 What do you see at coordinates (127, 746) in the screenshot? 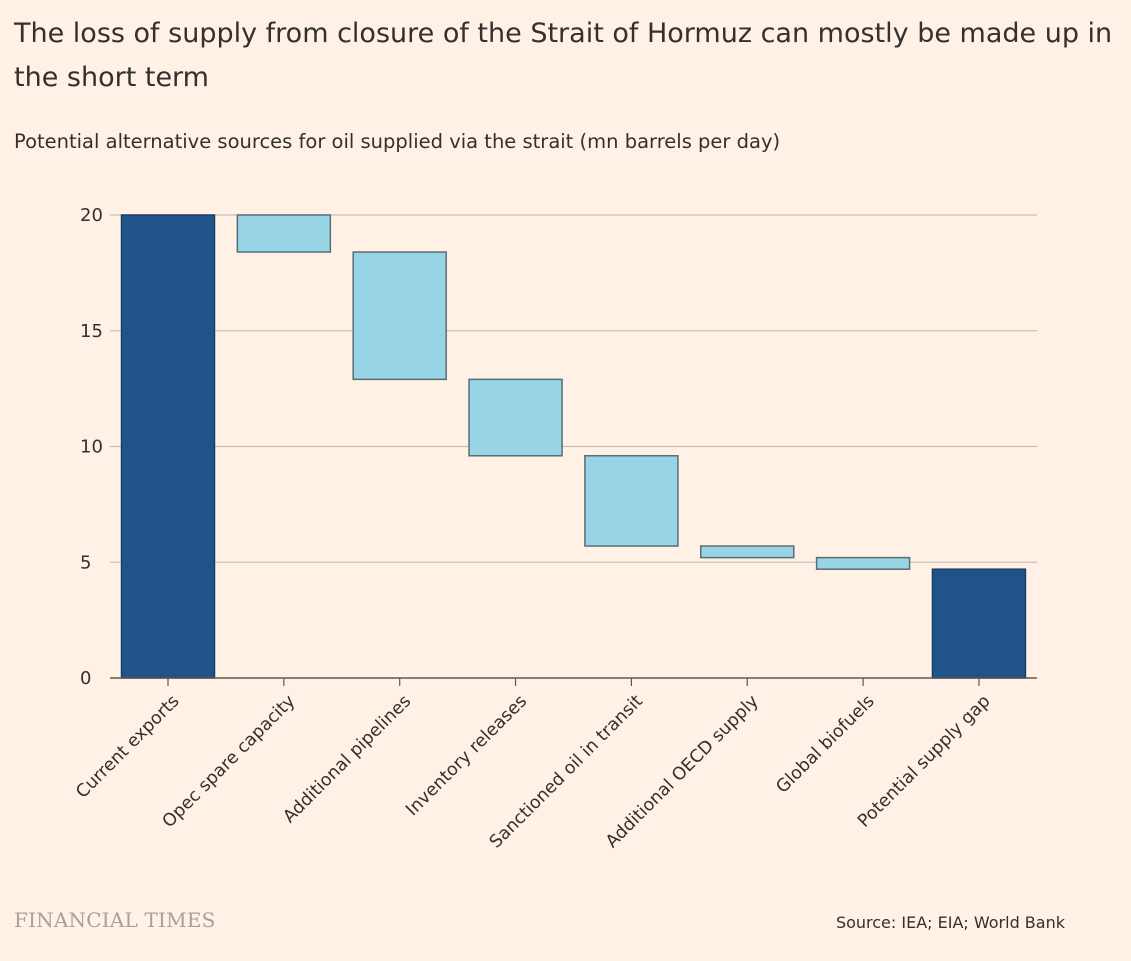
I see `x-tick-label: Current exports` at bounding box center [127, 746].